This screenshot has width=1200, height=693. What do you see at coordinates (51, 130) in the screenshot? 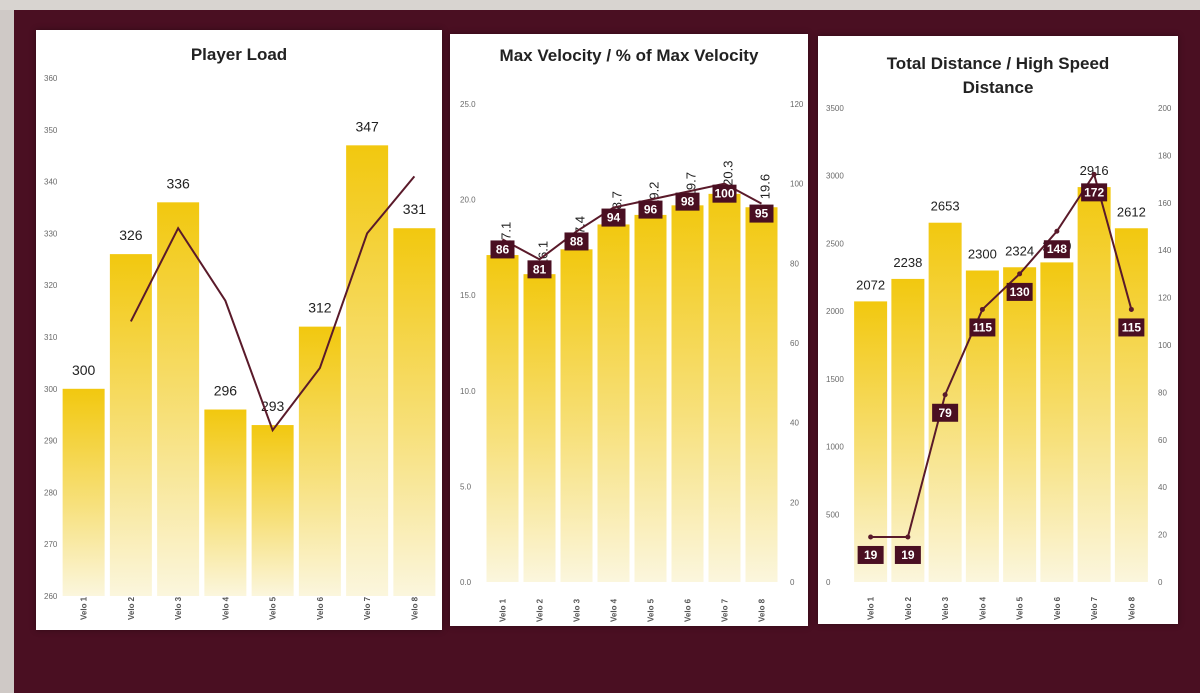
I see `y-tick-label: 350` at bounding box center [51, 130].